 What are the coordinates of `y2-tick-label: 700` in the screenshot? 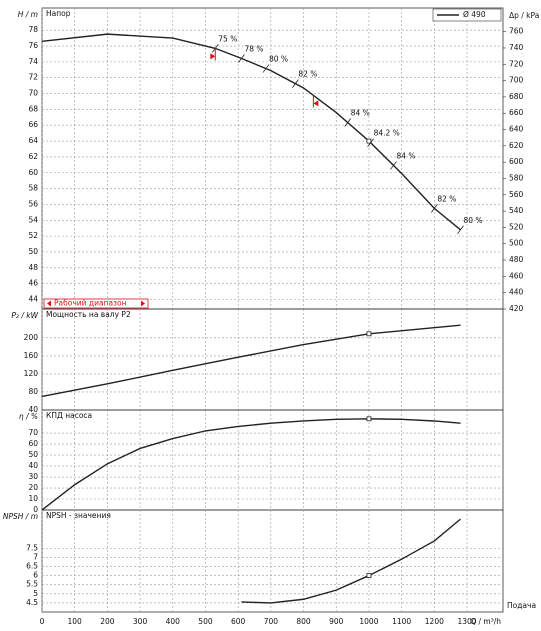 It's located at (516, 80).